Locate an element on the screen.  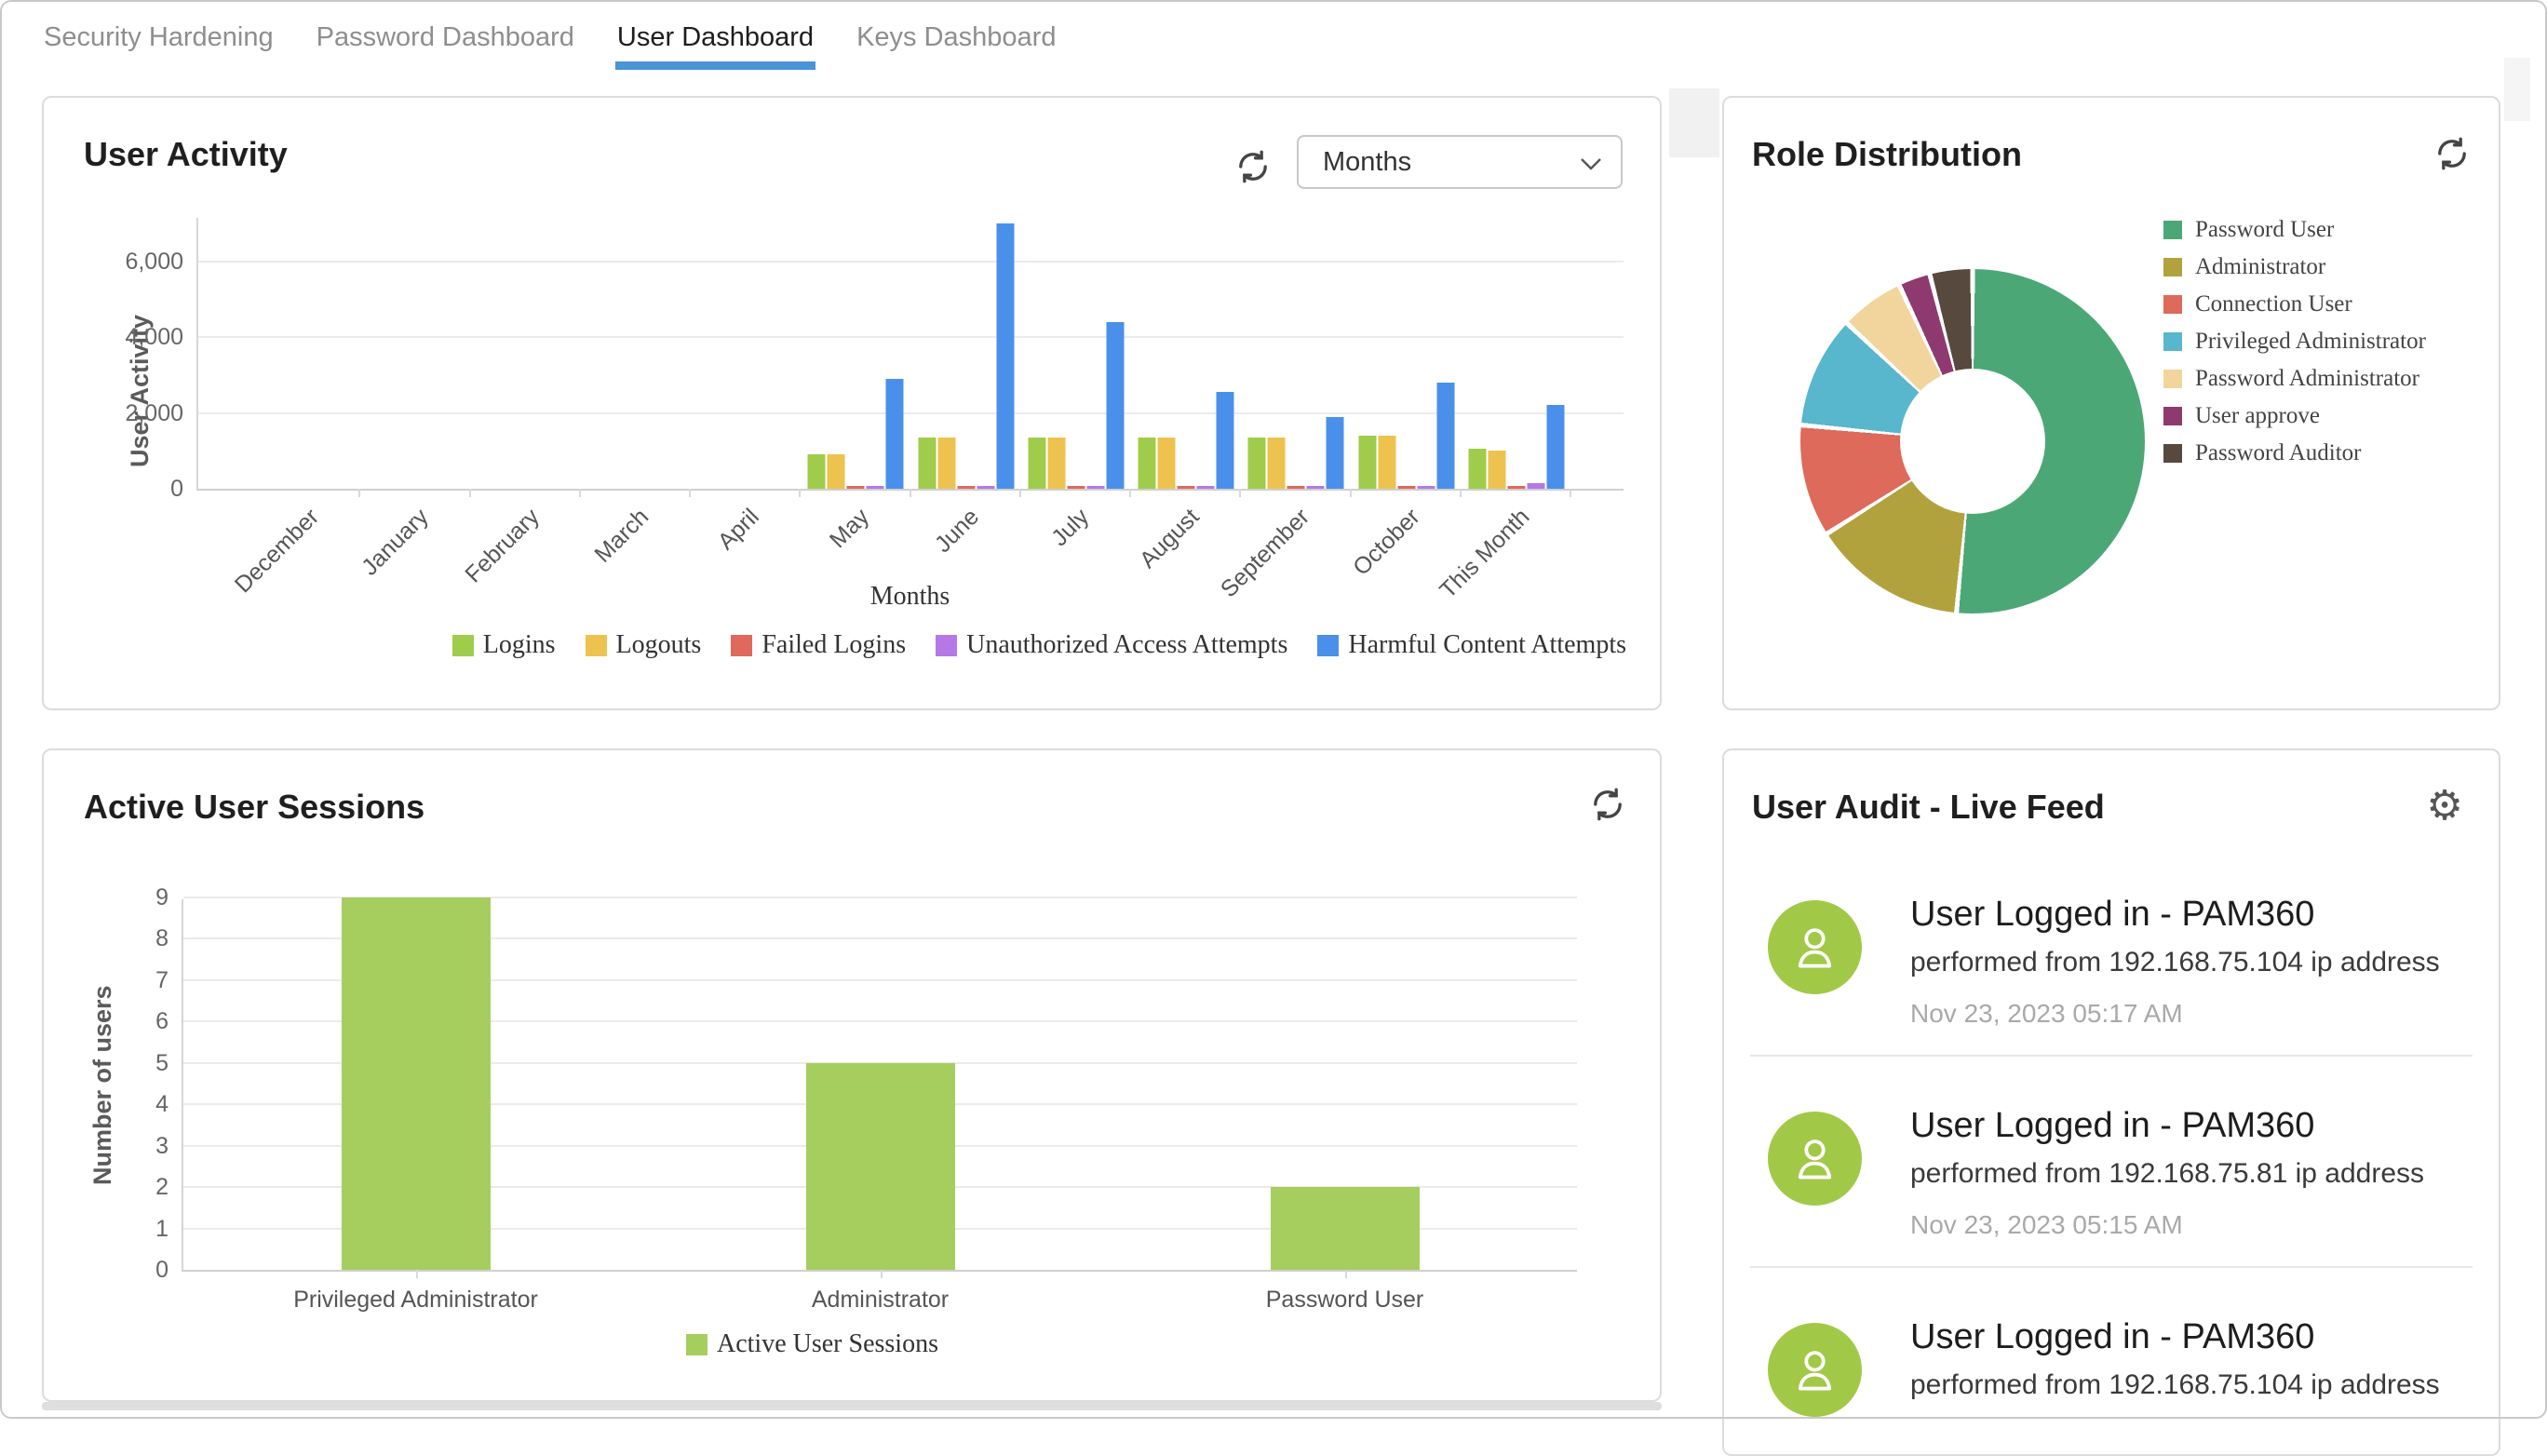
gridline is located at coordinates (911, 337).